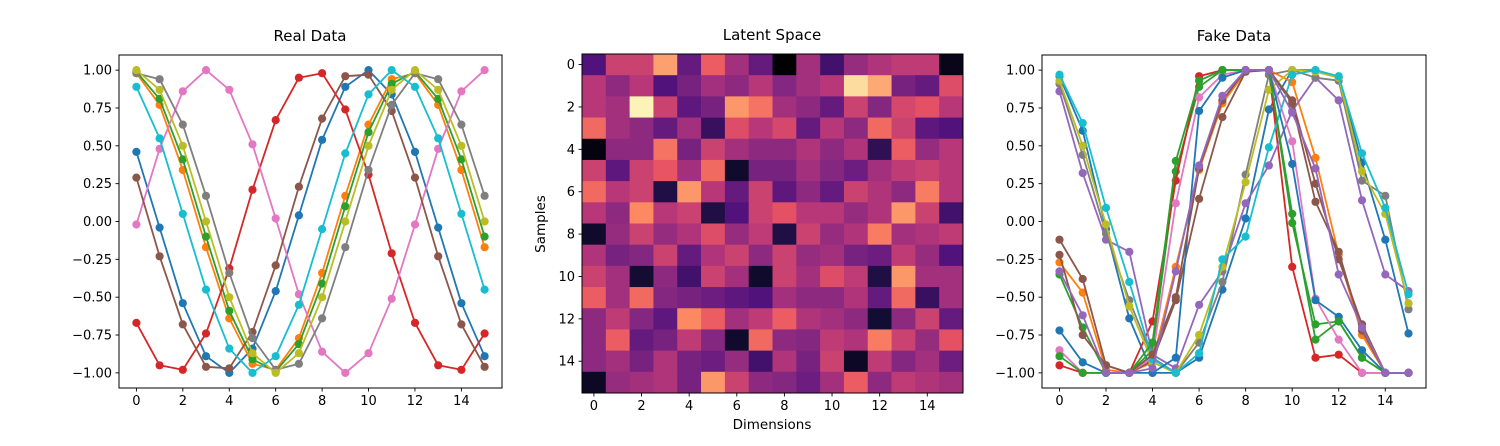 The width and height of the screenshot is (1500, 446). Describe the element at coordinates (1292, 401) in the screenshot. I see `x-tick-label: 10` at that location.